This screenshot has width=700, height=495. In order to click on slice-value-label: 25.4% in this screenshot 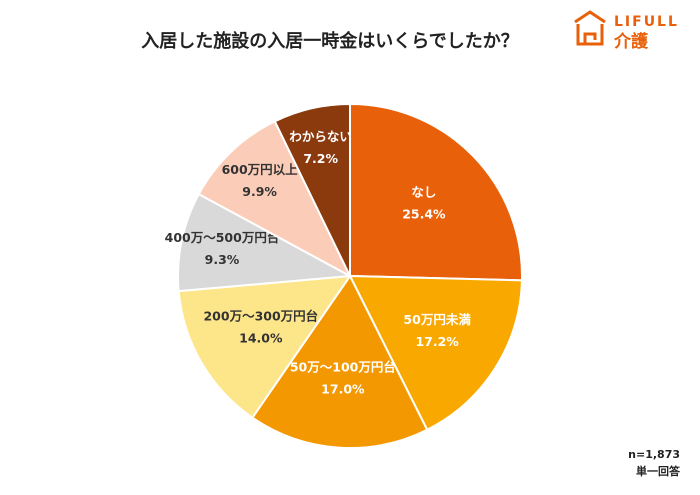, I will do `click(424, 213)`.